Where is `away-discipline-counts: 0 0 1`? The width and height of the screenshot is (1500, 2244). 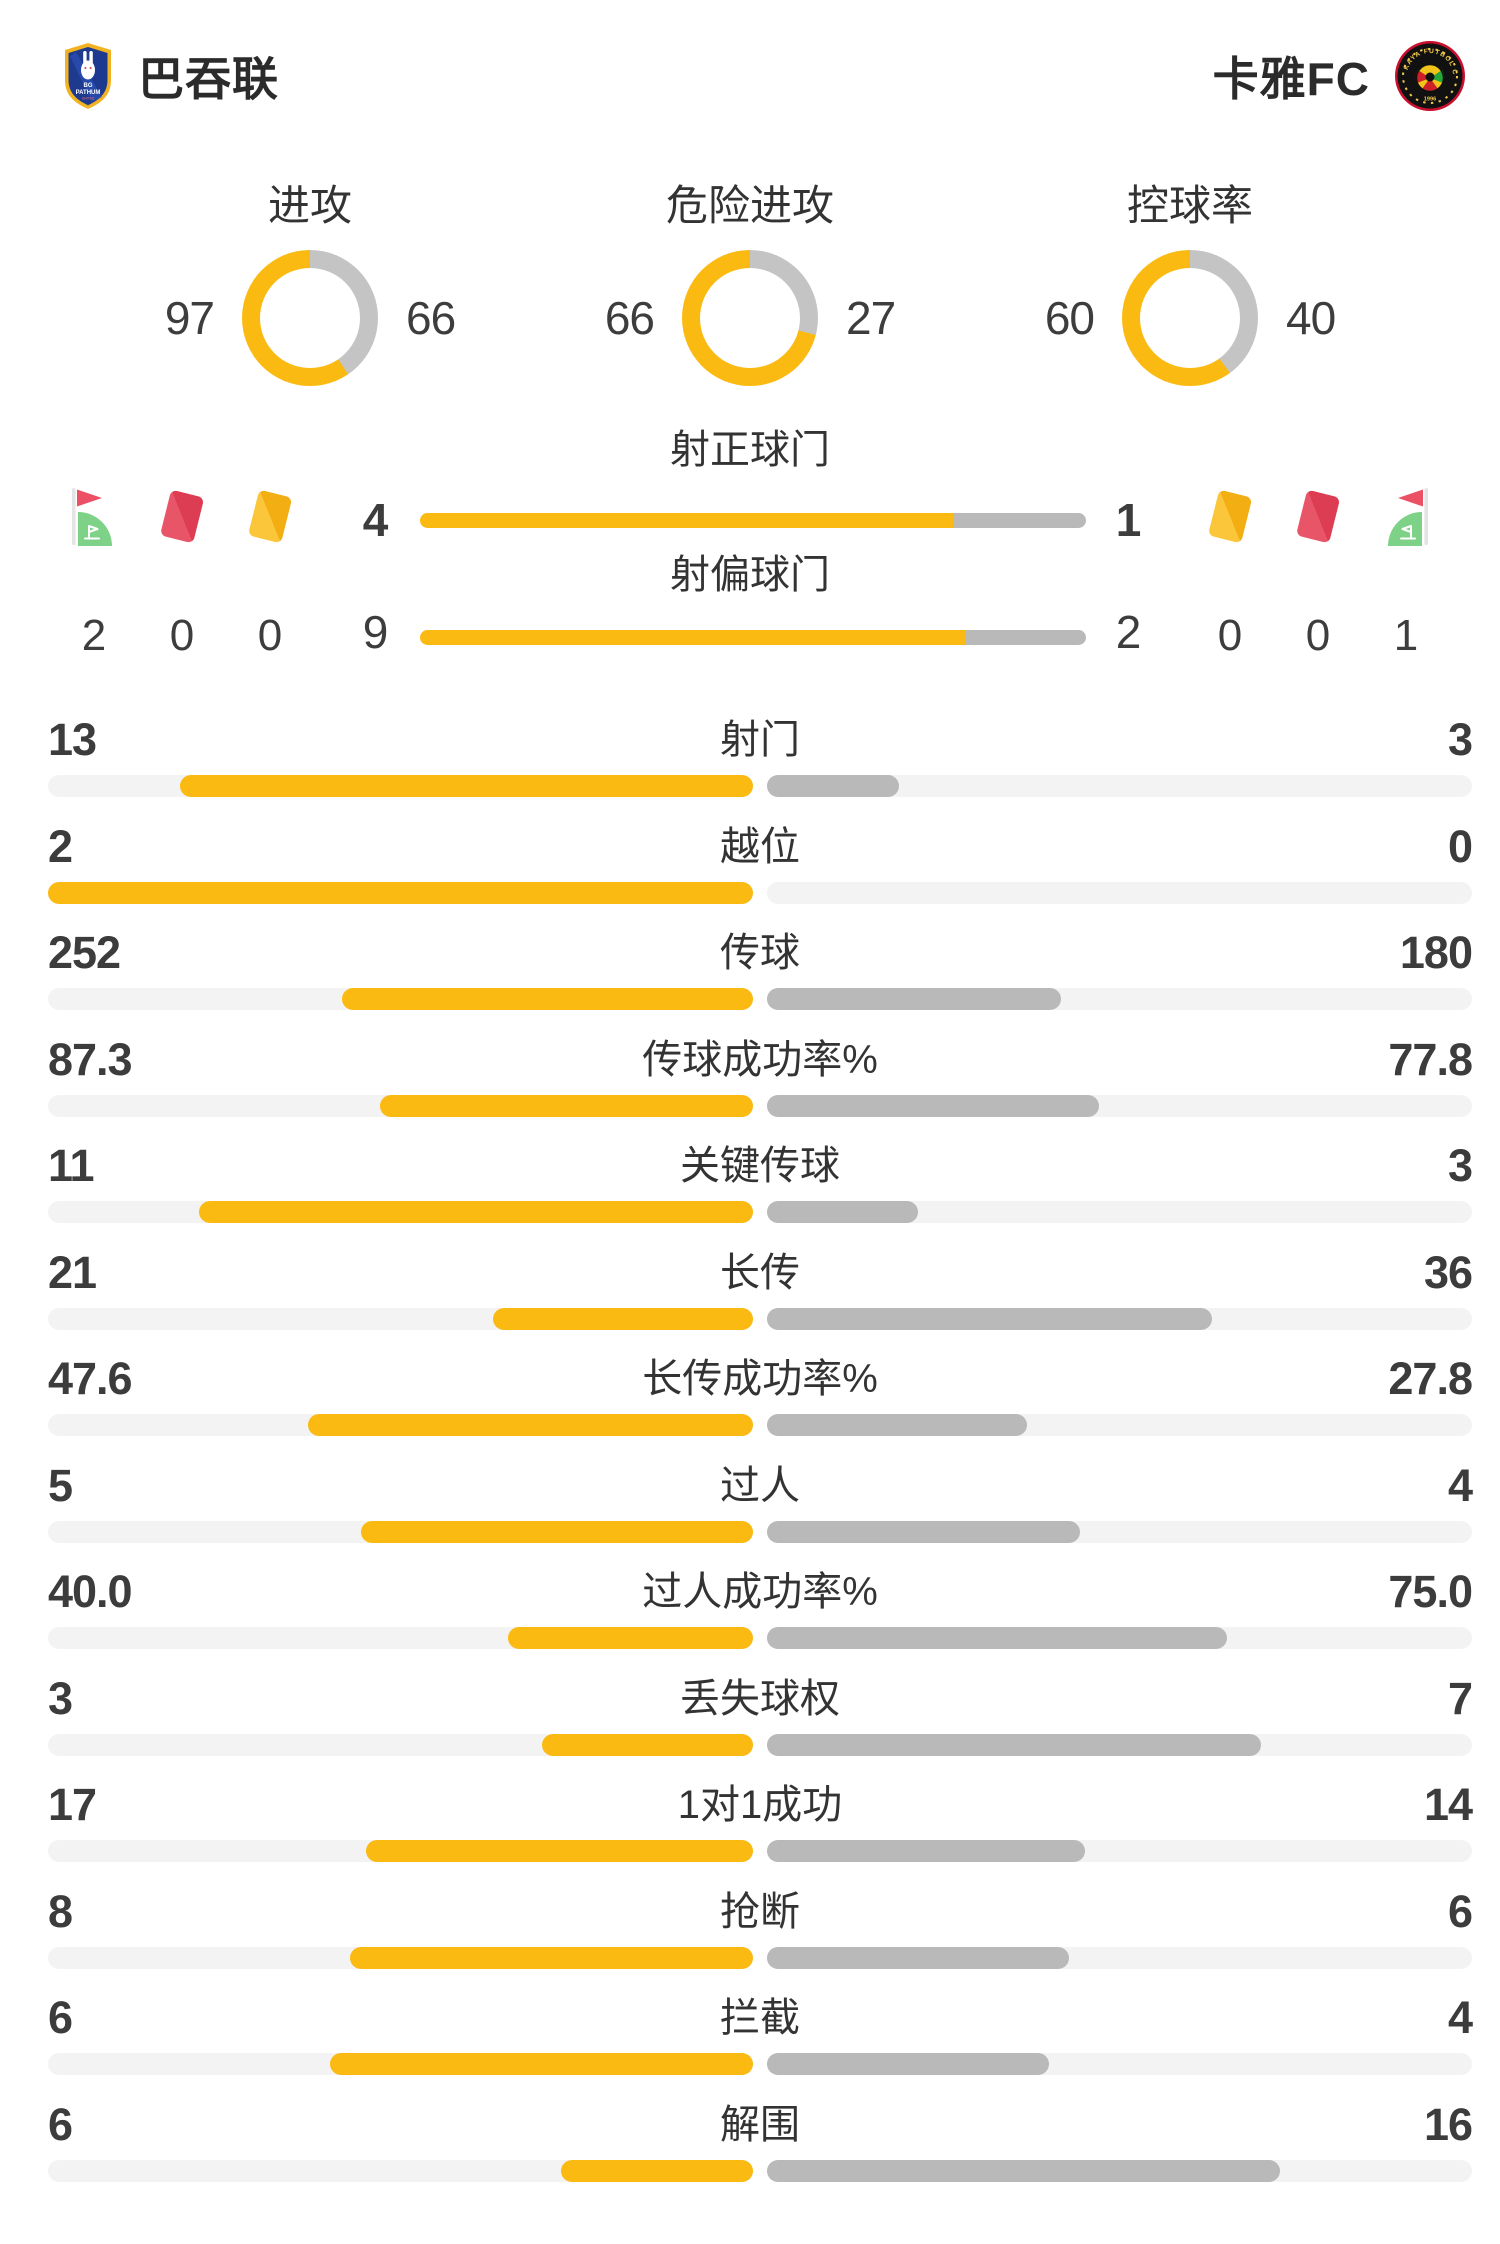 away-discipline-counts: 0 0 1 is located at coordinates (1318, 636).